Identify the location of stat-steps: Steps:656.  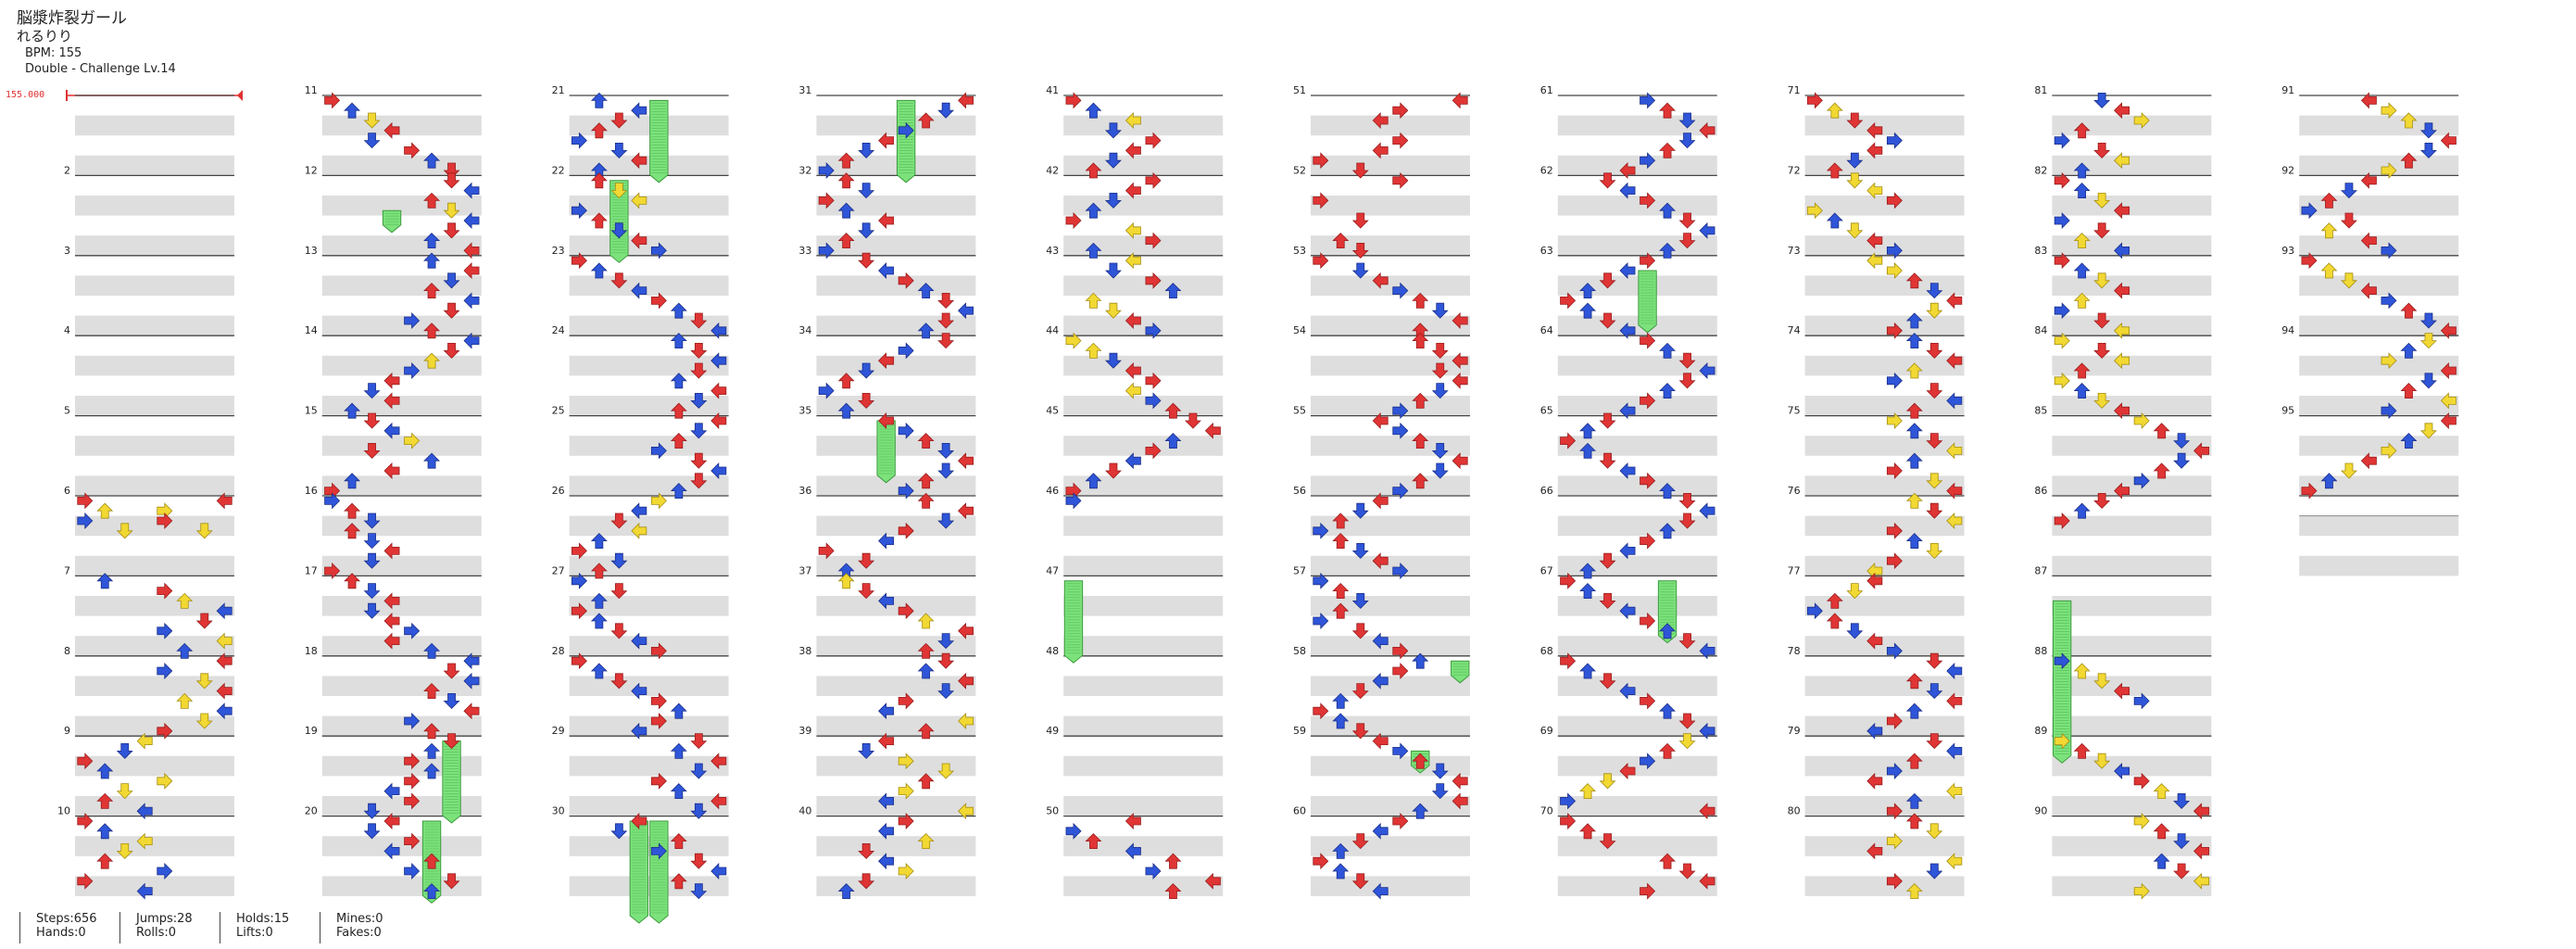
(66, 919).